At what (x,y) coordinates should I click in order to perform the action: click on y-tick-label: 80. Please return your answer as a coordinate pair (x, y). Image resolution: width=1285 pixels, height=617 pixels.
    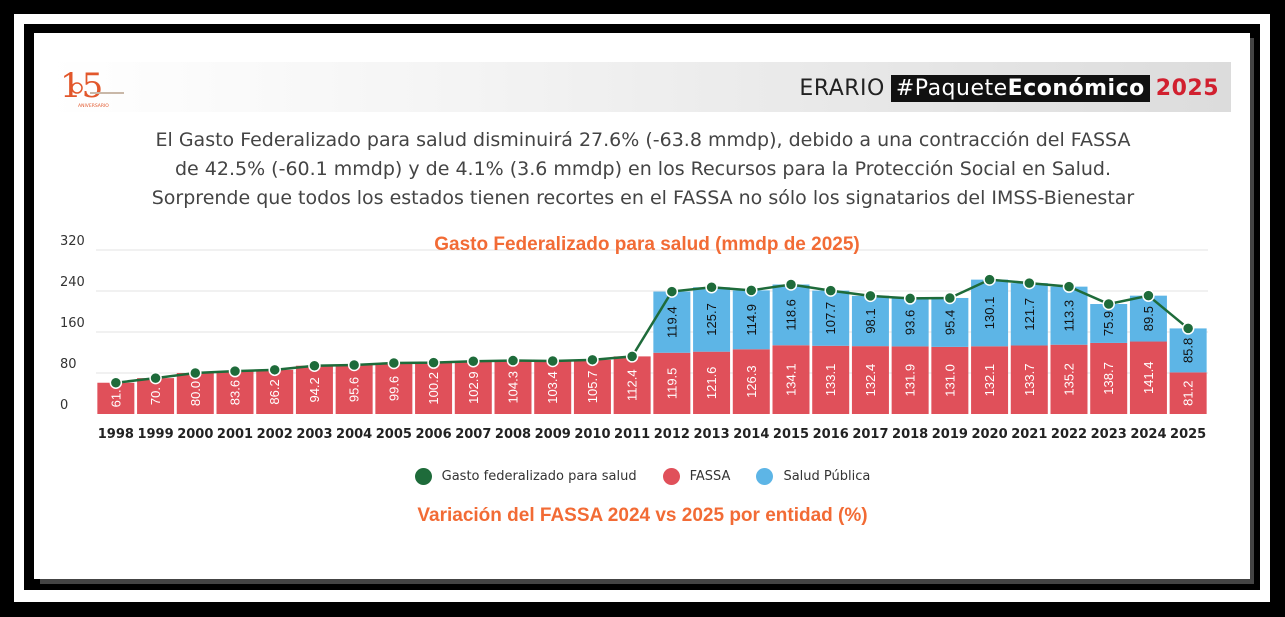
    Looking at the image, I should click on (68, 364).